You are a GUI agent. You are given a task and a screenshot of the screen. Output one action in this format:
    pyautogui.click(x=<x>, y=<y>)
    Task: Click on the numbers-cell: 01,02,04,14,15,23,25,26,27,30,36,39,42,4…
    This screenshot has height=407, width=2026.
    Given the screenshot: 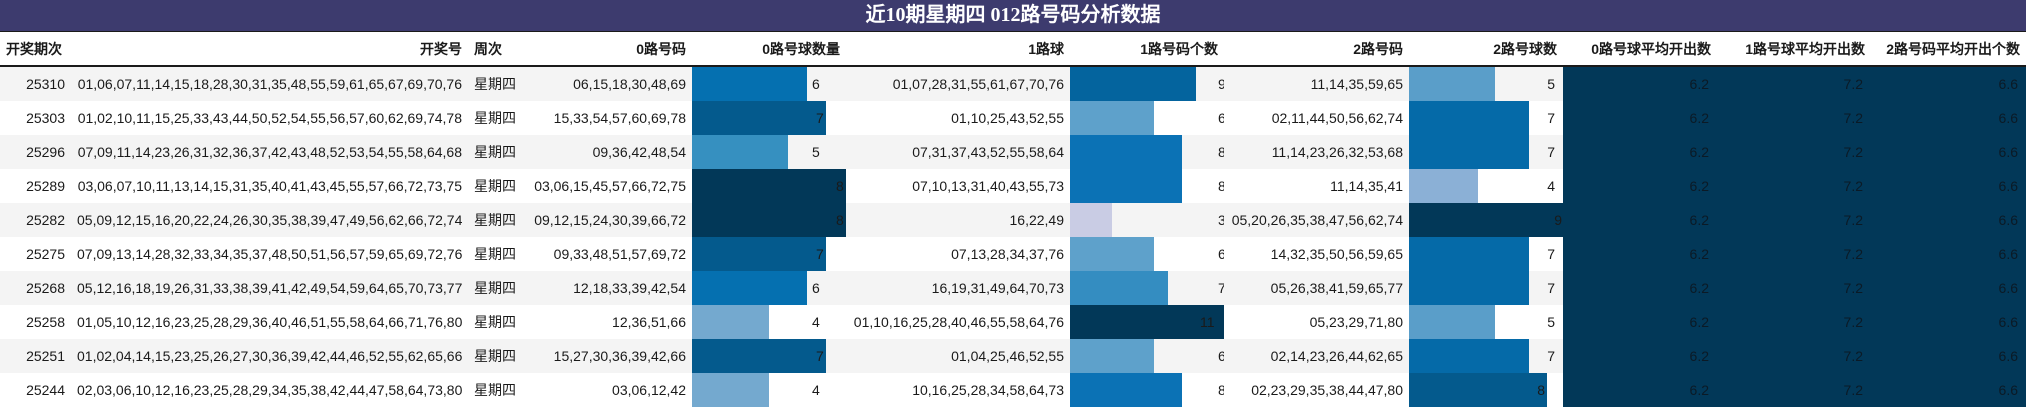 What is the action you would take?
    pyautogui.click(x=269, y=356)
    